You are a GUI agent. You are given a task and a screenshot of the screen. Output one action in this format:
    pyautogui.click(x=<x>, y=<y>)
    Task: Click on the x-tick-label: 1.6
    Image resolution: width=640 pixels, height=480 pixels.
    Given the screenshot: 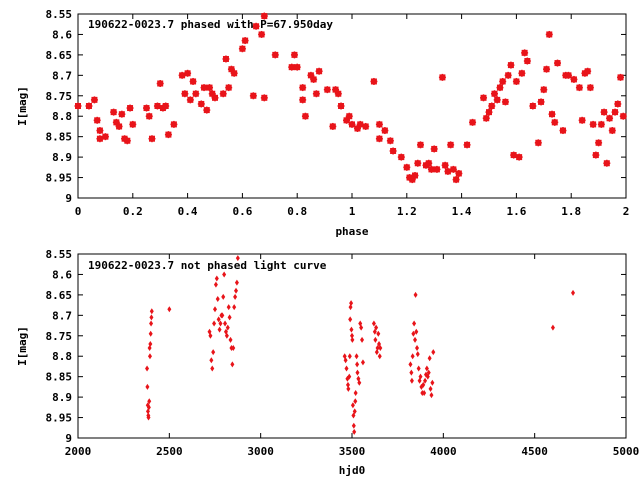 What is the action you would take?
    pyautogui.click(x=516, y=211)
    